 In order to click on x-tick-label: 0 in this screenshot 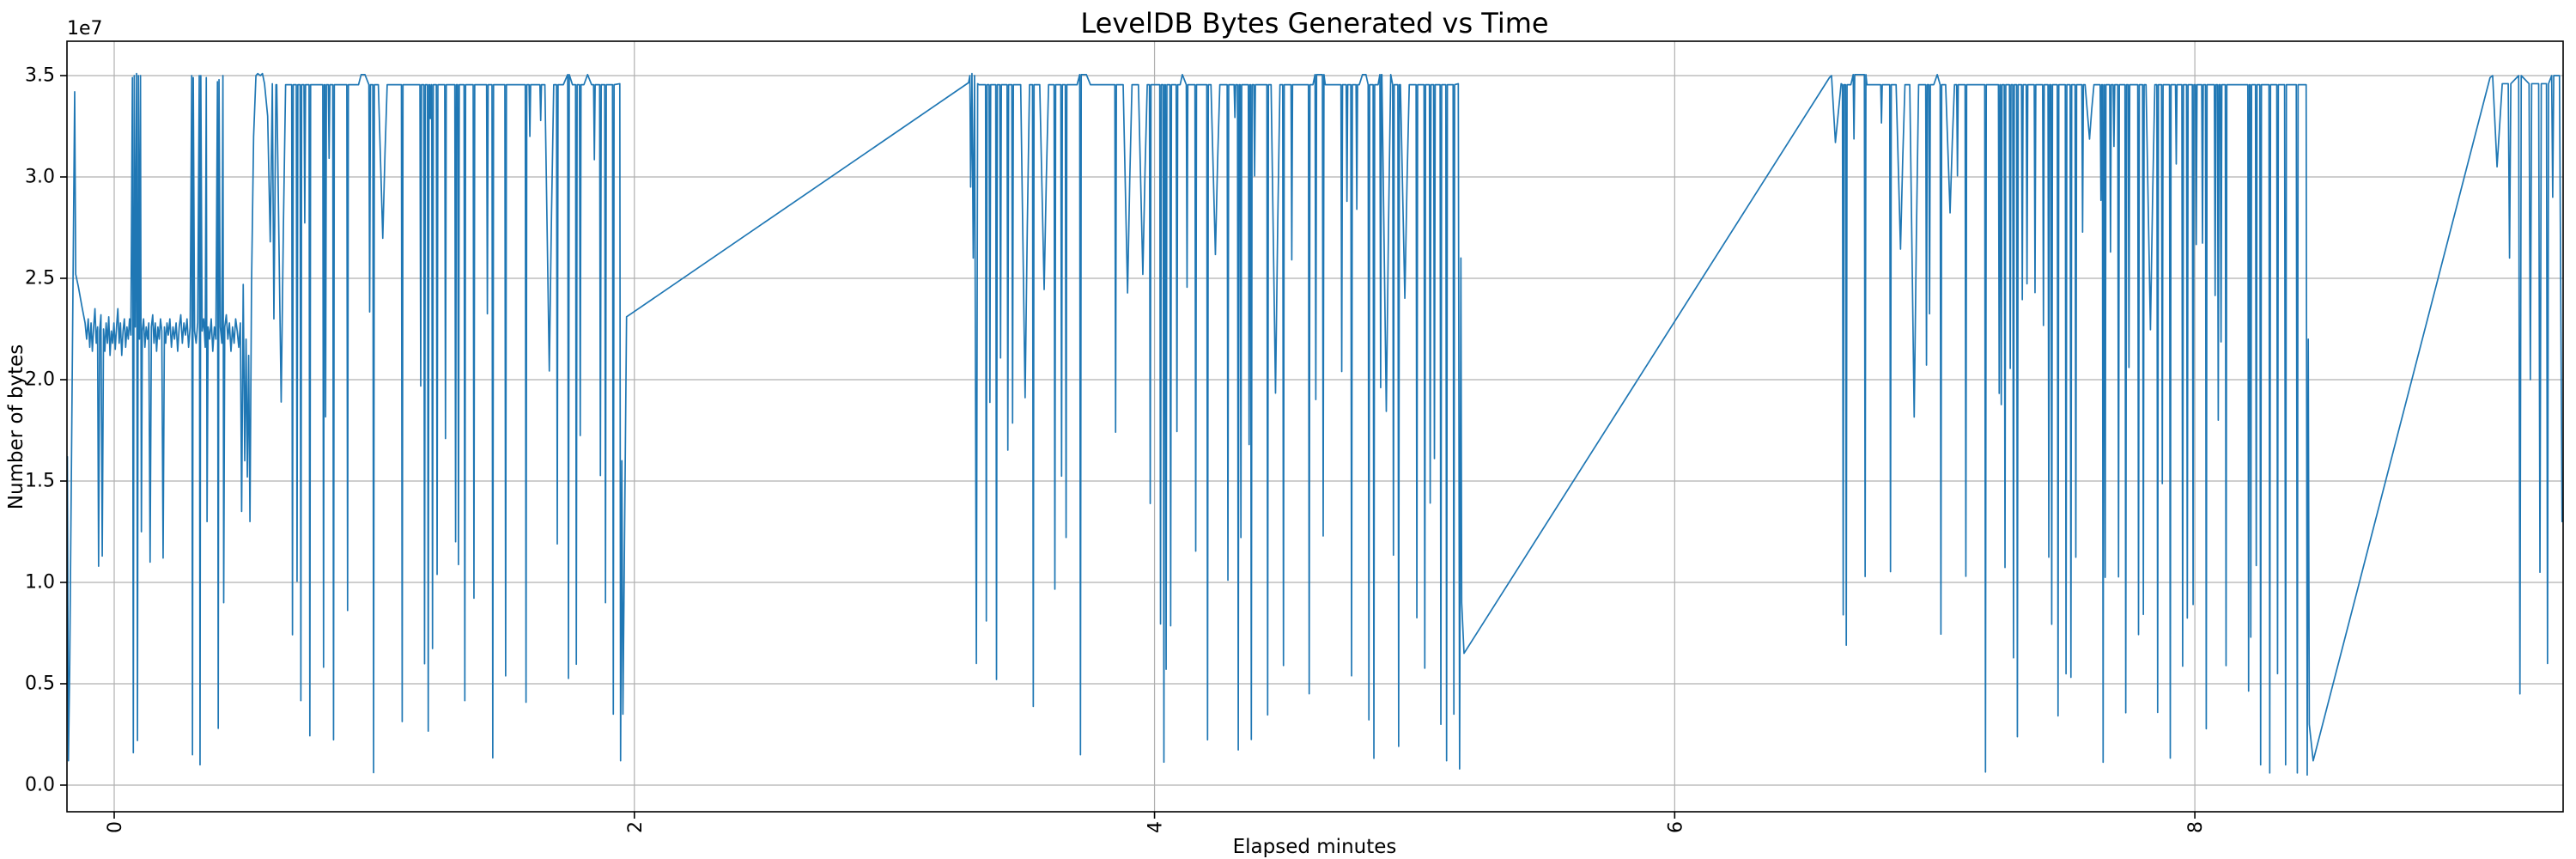, I will do `click(116, 827)`.